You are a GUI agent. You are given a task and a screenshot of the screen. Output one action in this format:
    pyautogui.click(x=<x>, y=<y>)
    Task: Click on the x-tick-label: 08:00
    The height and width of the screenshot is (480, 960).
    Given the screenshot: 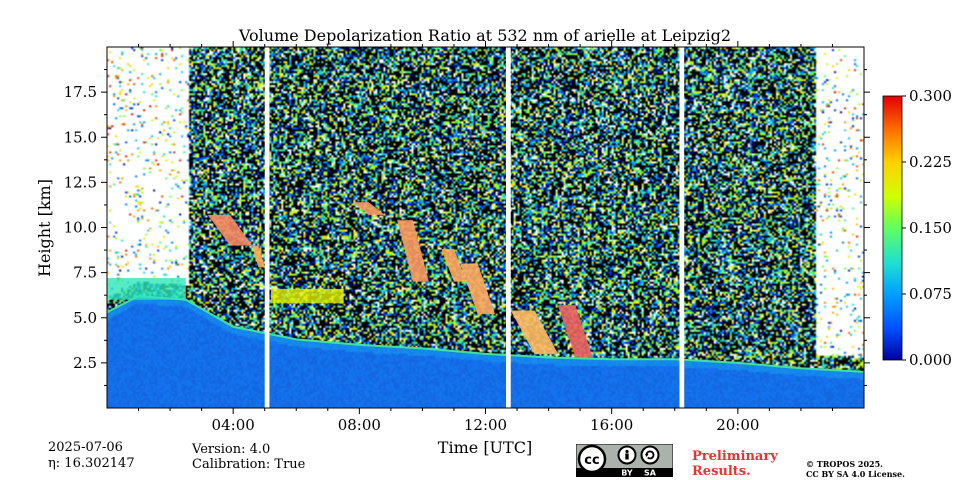 What is the action you would take?
    pyautogui.click(x=359, y=425)
    